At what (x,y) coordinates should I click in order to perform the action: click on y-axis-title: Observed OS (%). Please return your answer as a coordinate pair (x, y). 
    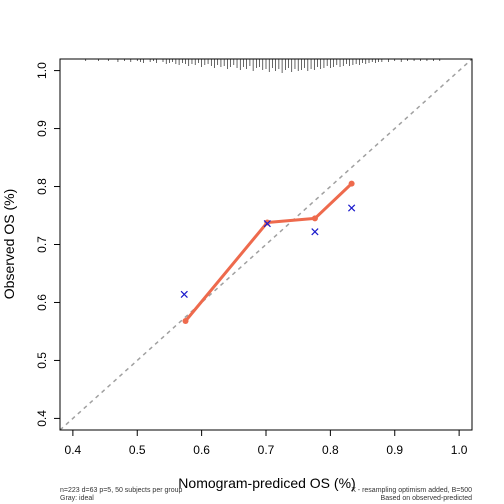
    Looking at the image, I should click on (9, 244).